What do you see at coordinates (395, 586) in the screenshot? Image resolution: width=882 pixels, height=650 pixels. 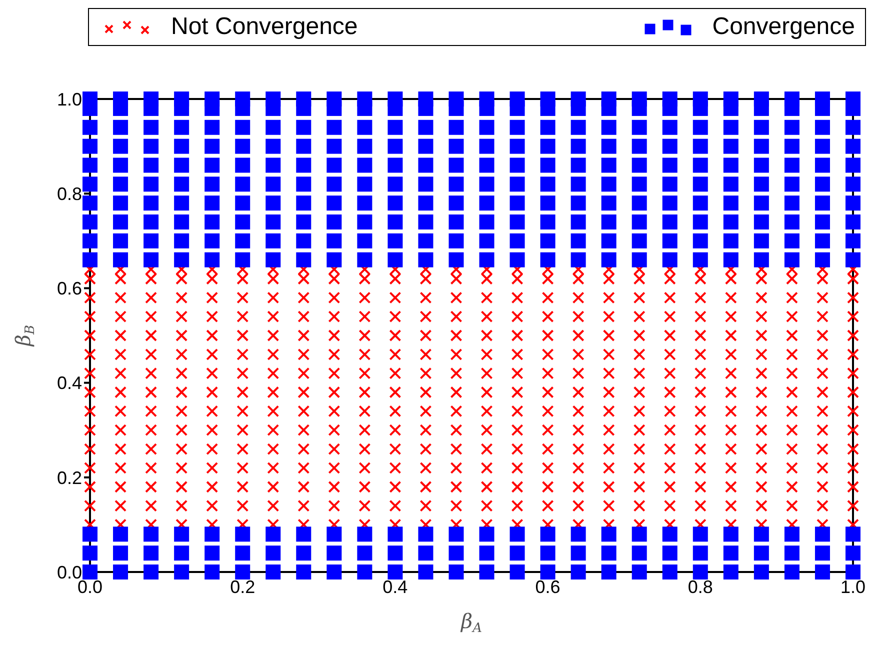 I see `x-tick-label: 0.4` at bounding box center [395, 586].